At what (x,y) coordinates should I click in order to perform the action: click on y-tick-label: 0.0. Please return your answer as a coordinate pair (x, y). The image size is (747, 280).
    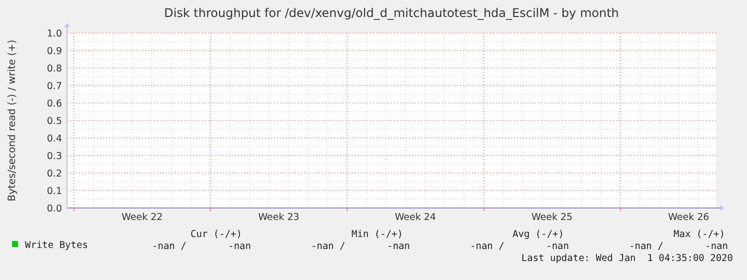
    Looking at the image, I should click on (54, 208).